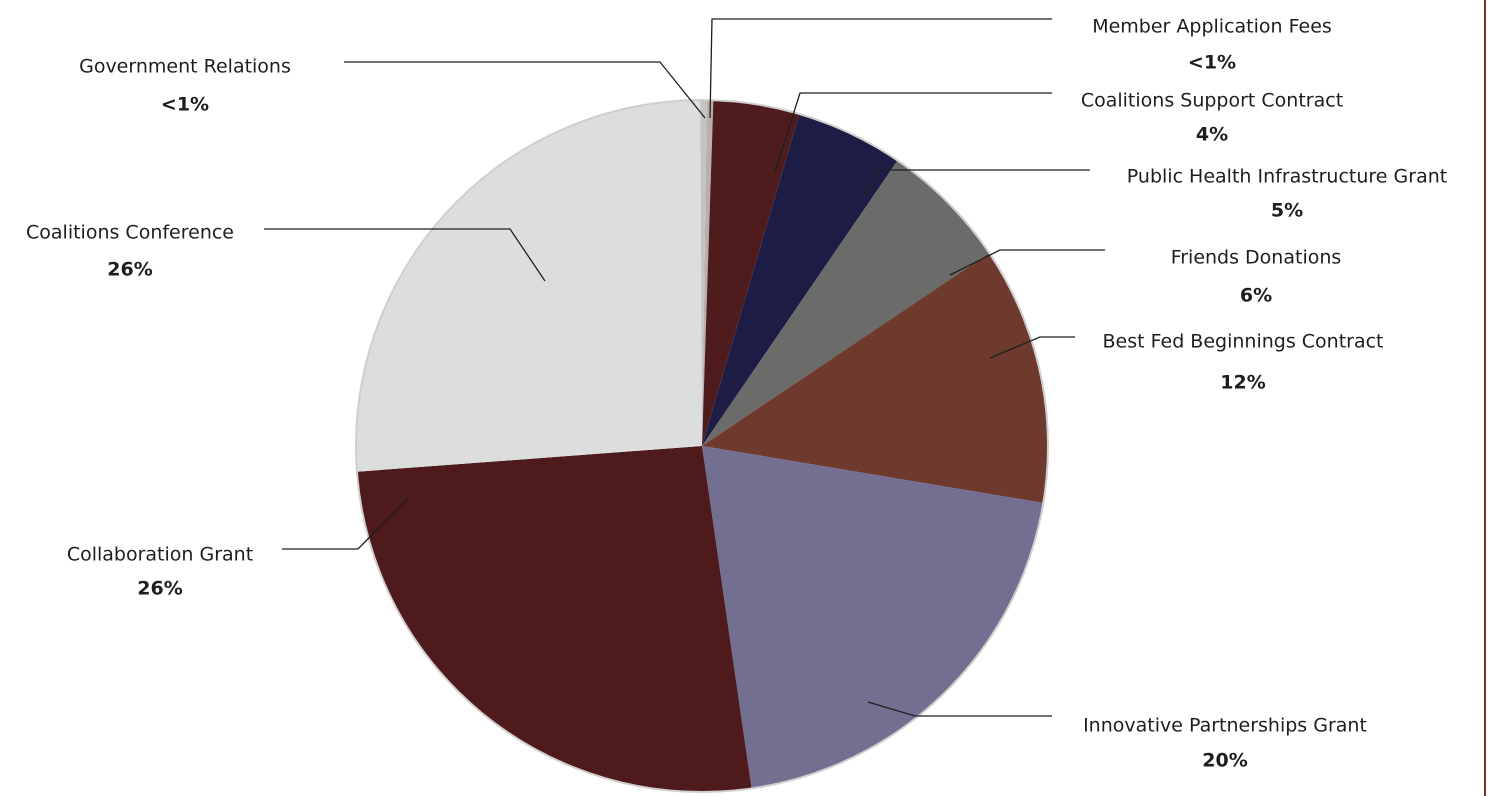 Image resolution: width=1490 pixels, height=796 pixels. What do you see at coordinates (1212, 63) in the screenshot?
I see `slice-value-member-application-fees: <1%` at bounding box center [1212, 63].